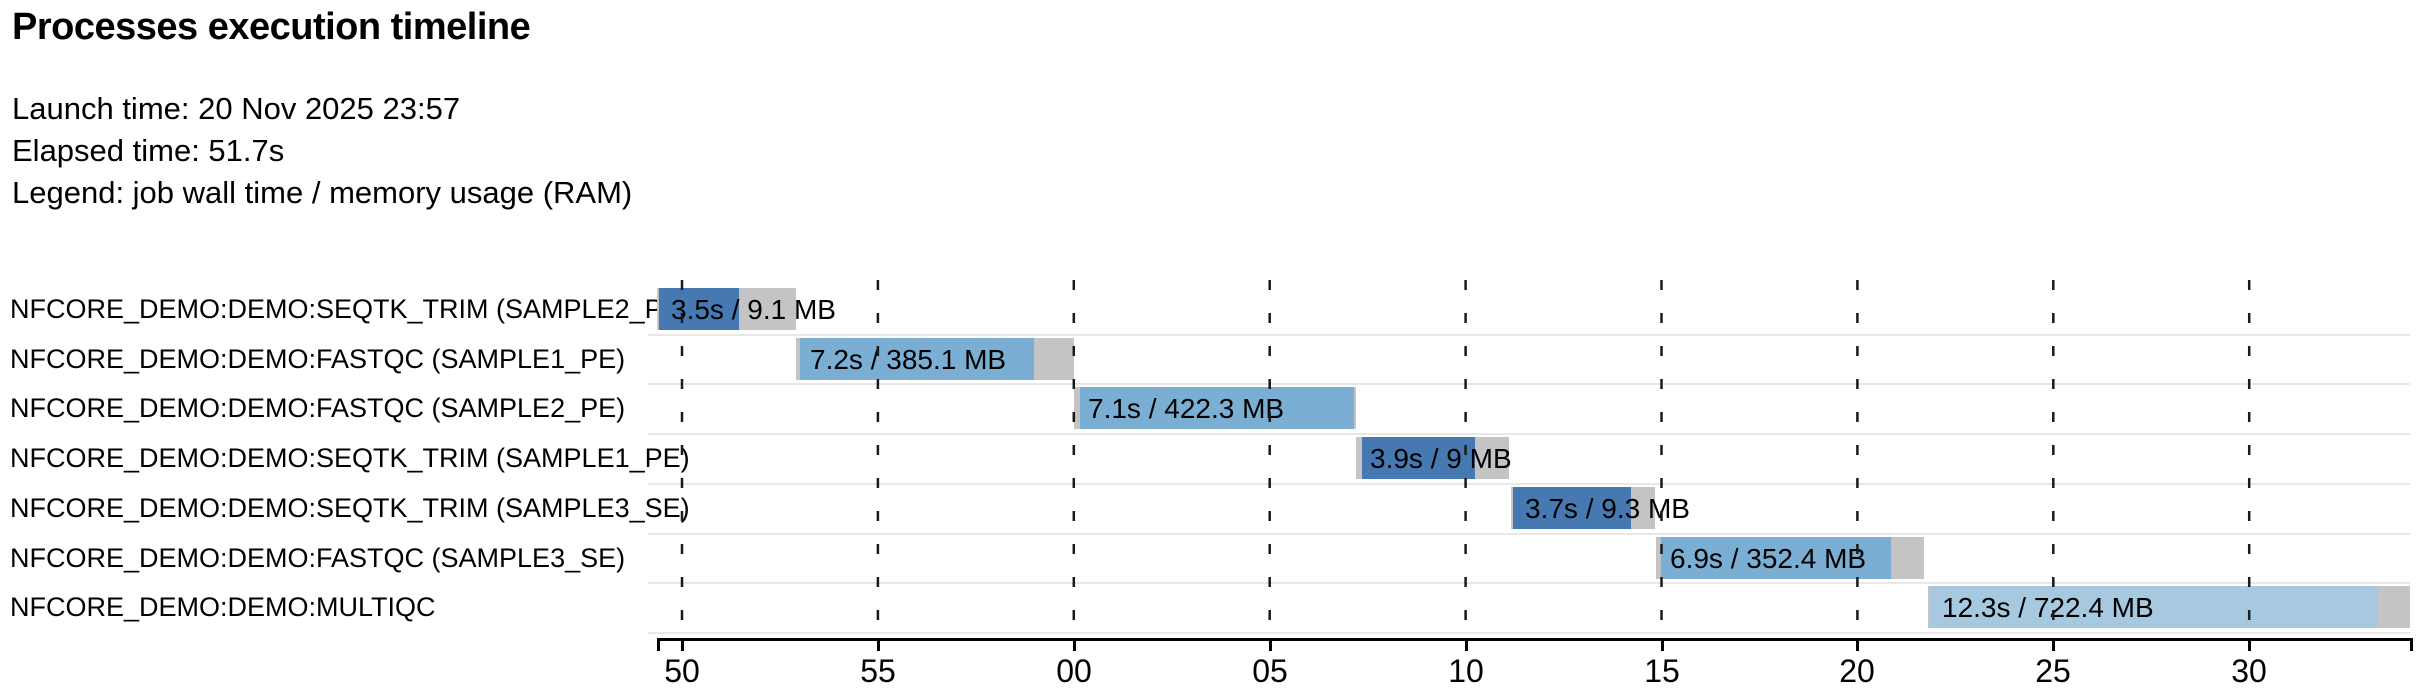 The image size is (2432, 698). Describe the element at coordinates (1441, 458) in the screenshot. I see `task-bar-label: 3.9s / 9 MB` at that location.